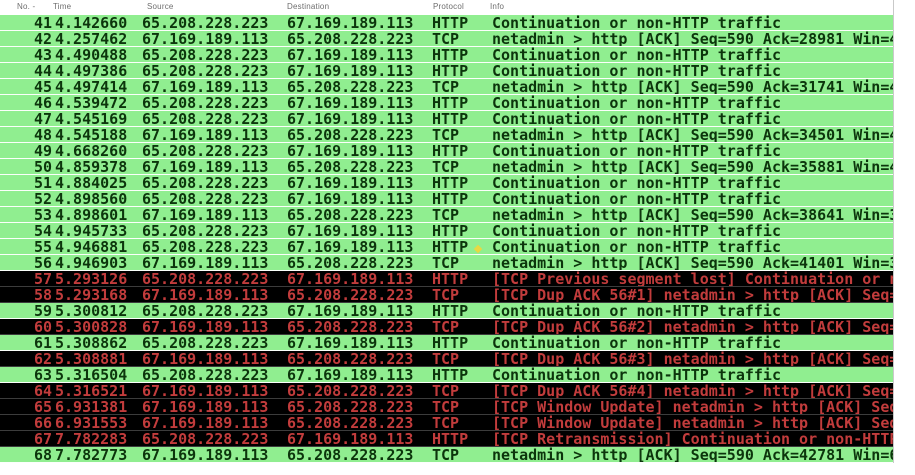 The image size is (915, 475). I want to click on cell-time: 4.545188, so click(91, 135).